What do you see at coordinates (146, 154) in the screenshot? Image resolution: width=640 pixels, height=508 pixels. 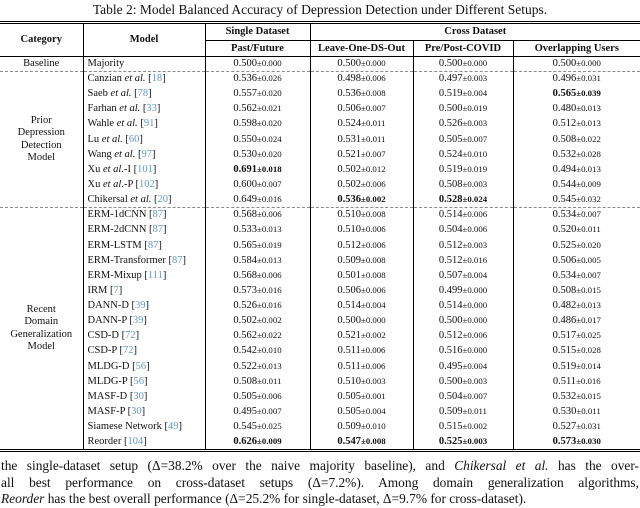 I see `citation-link: 97` at bounding box center [146, 154].